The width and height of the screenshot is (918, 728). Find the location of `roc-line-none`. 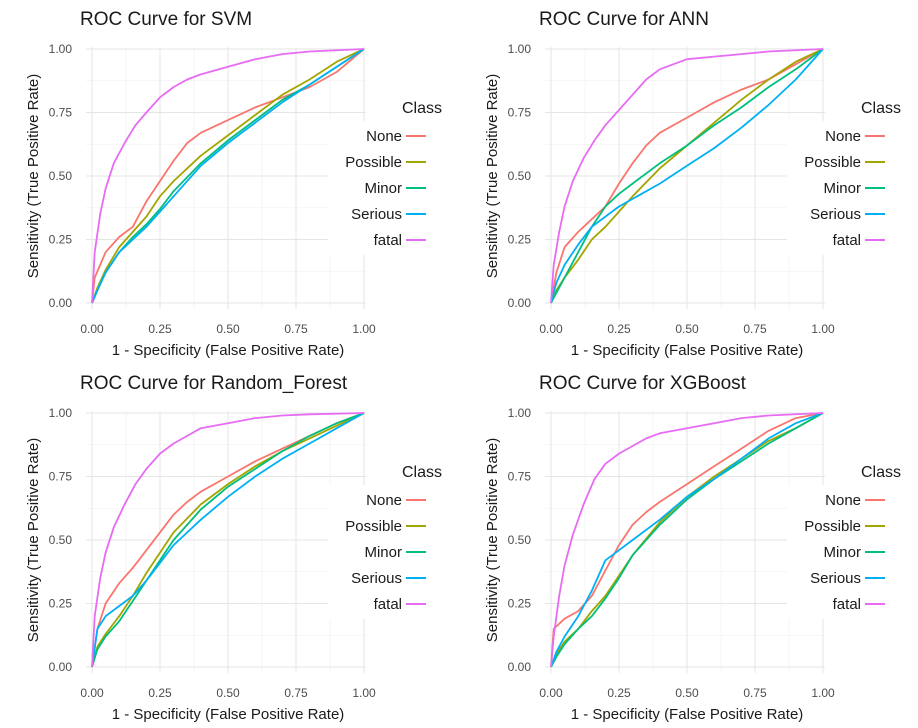

roc-line-none is located at coordinates (687, 540).